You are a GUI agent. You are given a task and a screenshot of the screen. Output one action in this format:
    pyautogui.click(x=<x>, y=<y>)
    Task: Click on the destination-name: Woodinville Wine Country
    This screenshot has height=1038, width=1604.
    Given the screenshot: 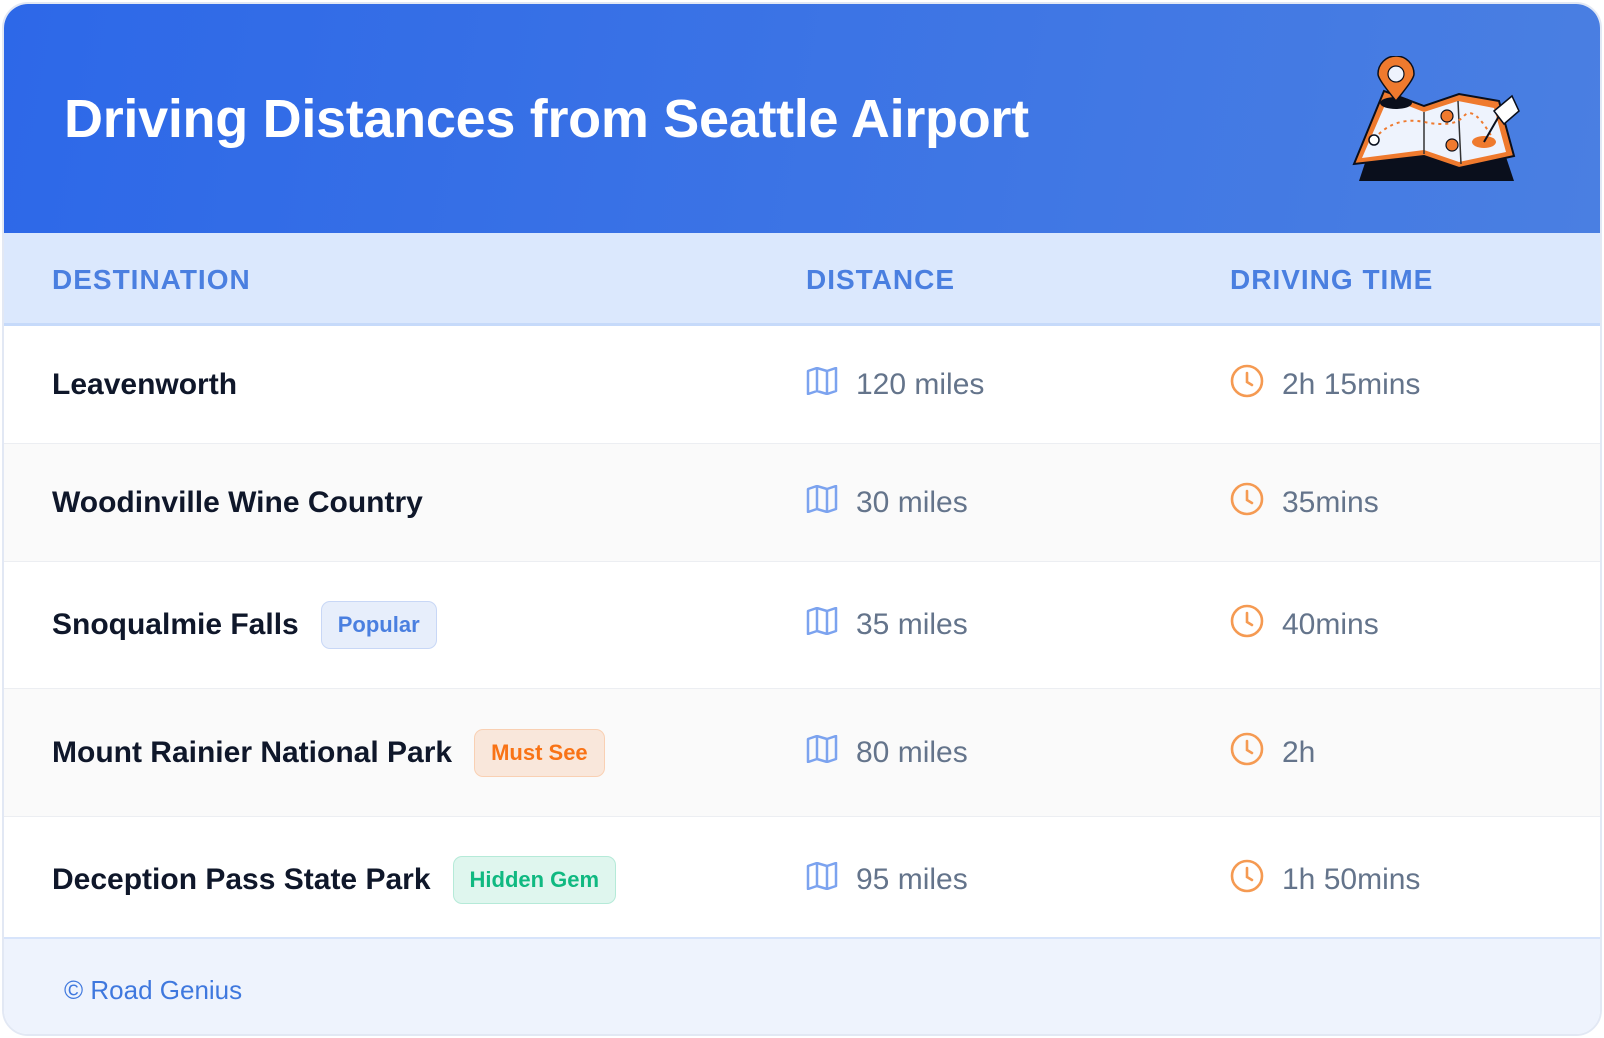 What is the action you would take?
    pyautogui.click(x=237, y=502)
    